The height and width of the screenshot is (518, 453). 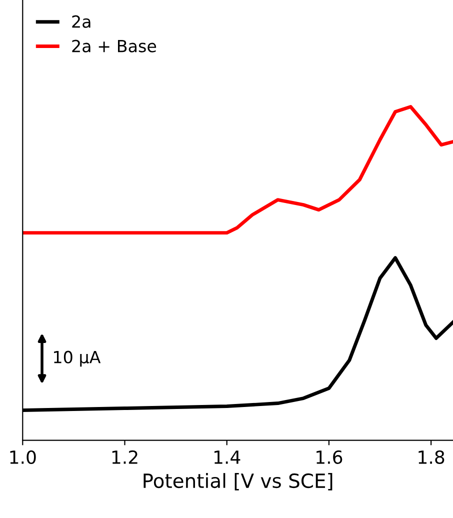 What do you see at coordinates (238, 481) in the screenshot?
I see `x-axis-title: Potential [V vs SCE]` at bounding box center [238, 481].